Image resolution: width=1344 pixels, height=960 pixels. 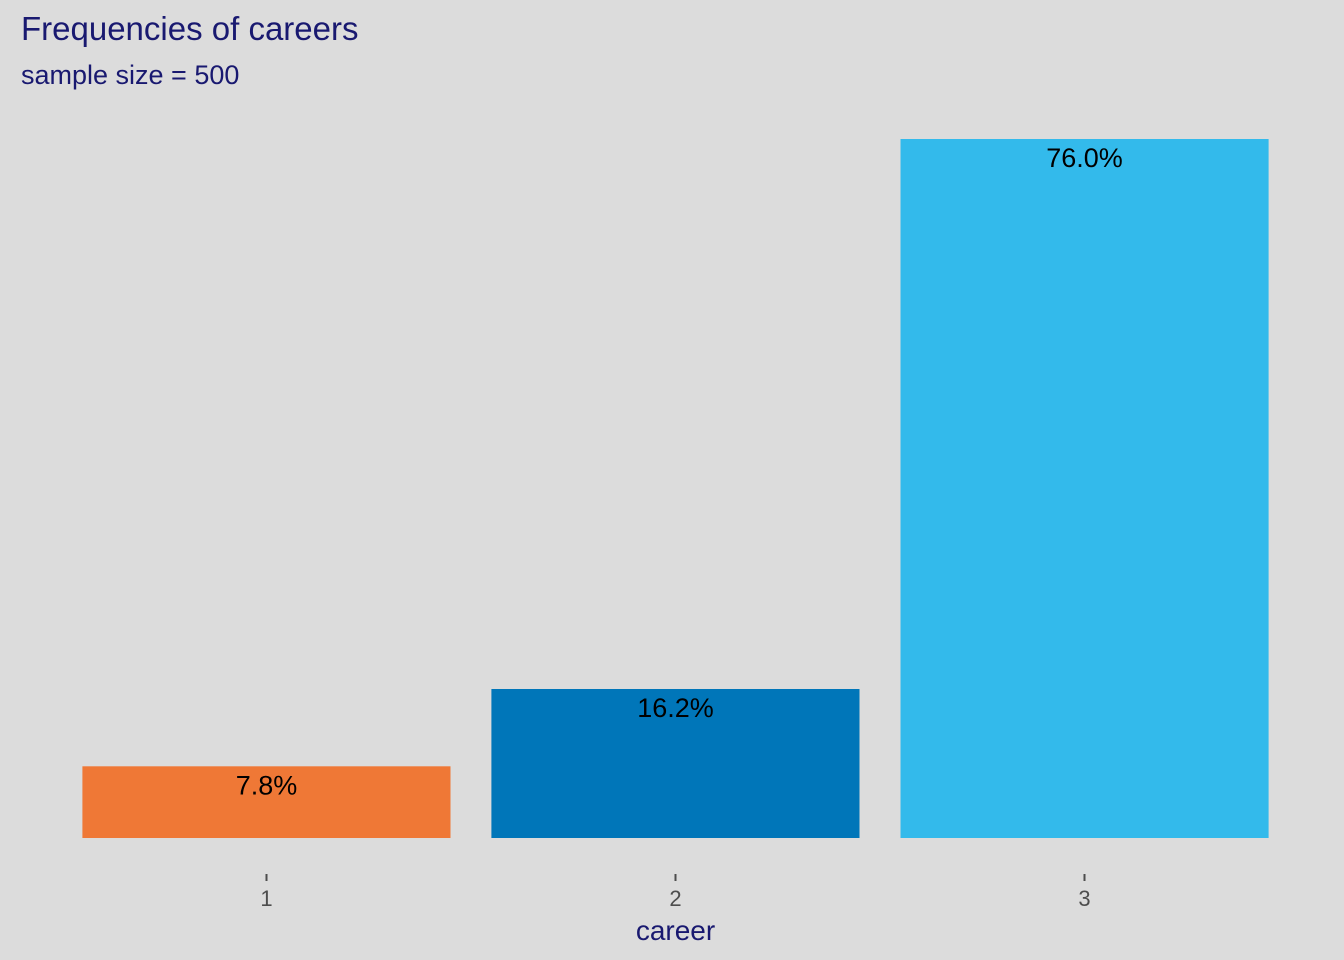 I want to click on x-tick-label-1: 1, so click(x=266, y=898).